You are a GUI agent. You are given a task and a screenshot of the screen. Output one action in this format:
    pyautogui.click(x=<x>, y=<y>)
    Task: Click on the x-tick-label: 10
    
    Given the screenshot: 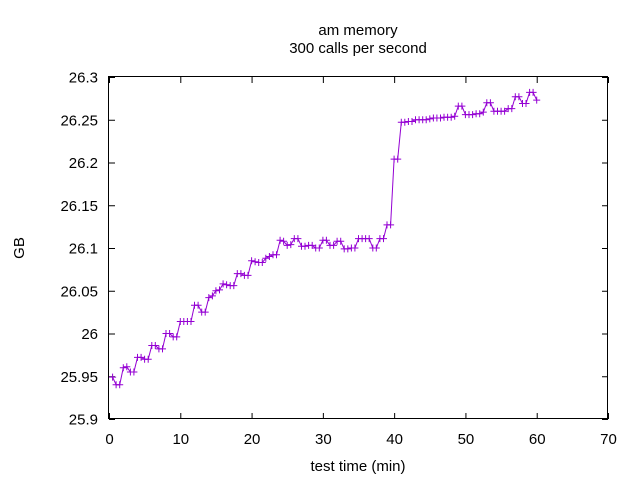 What is the action you would take?
    pyautogui.click(x=180, y=439)
    